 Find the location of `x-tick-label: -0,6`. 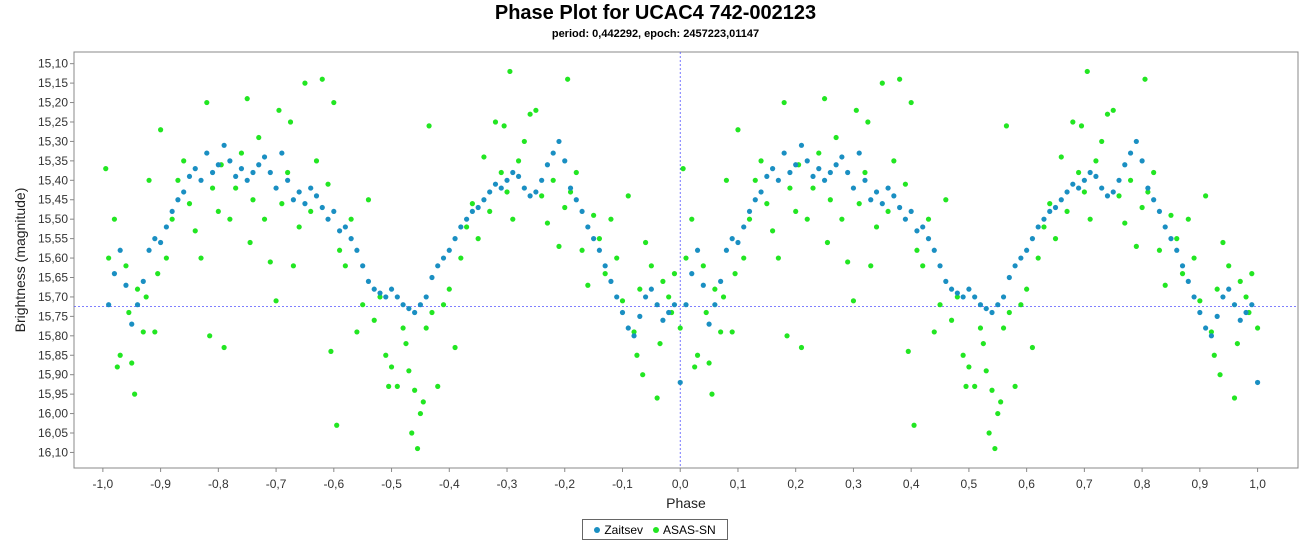

x-tick-label: -0,6 is located at coordinates (333, 484).